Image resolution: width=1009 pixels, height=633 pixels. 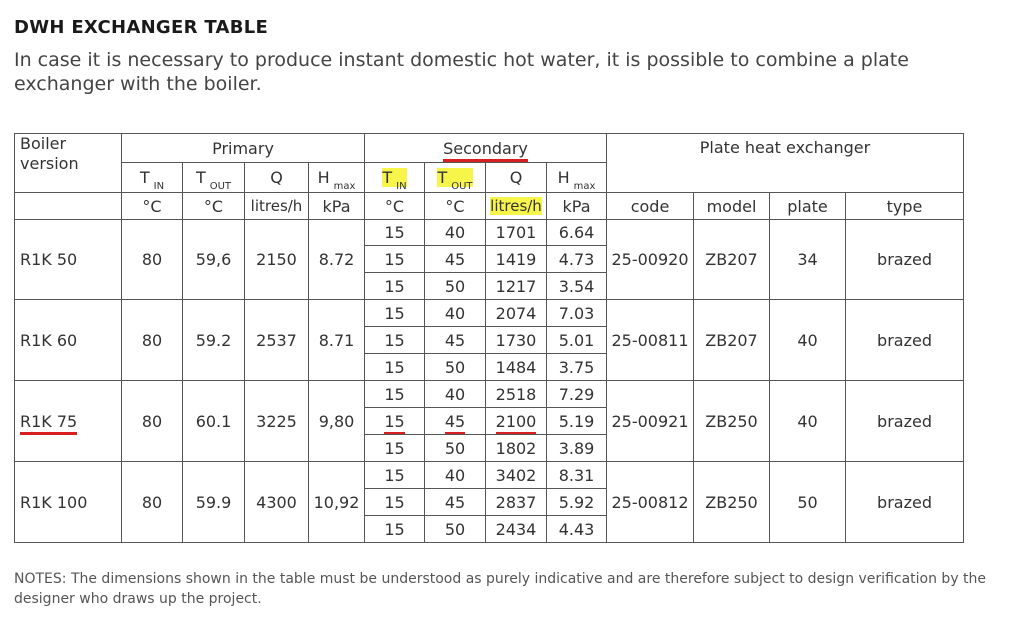 I want to click on code-cell: 25-00921, so click(x=650, y=421).